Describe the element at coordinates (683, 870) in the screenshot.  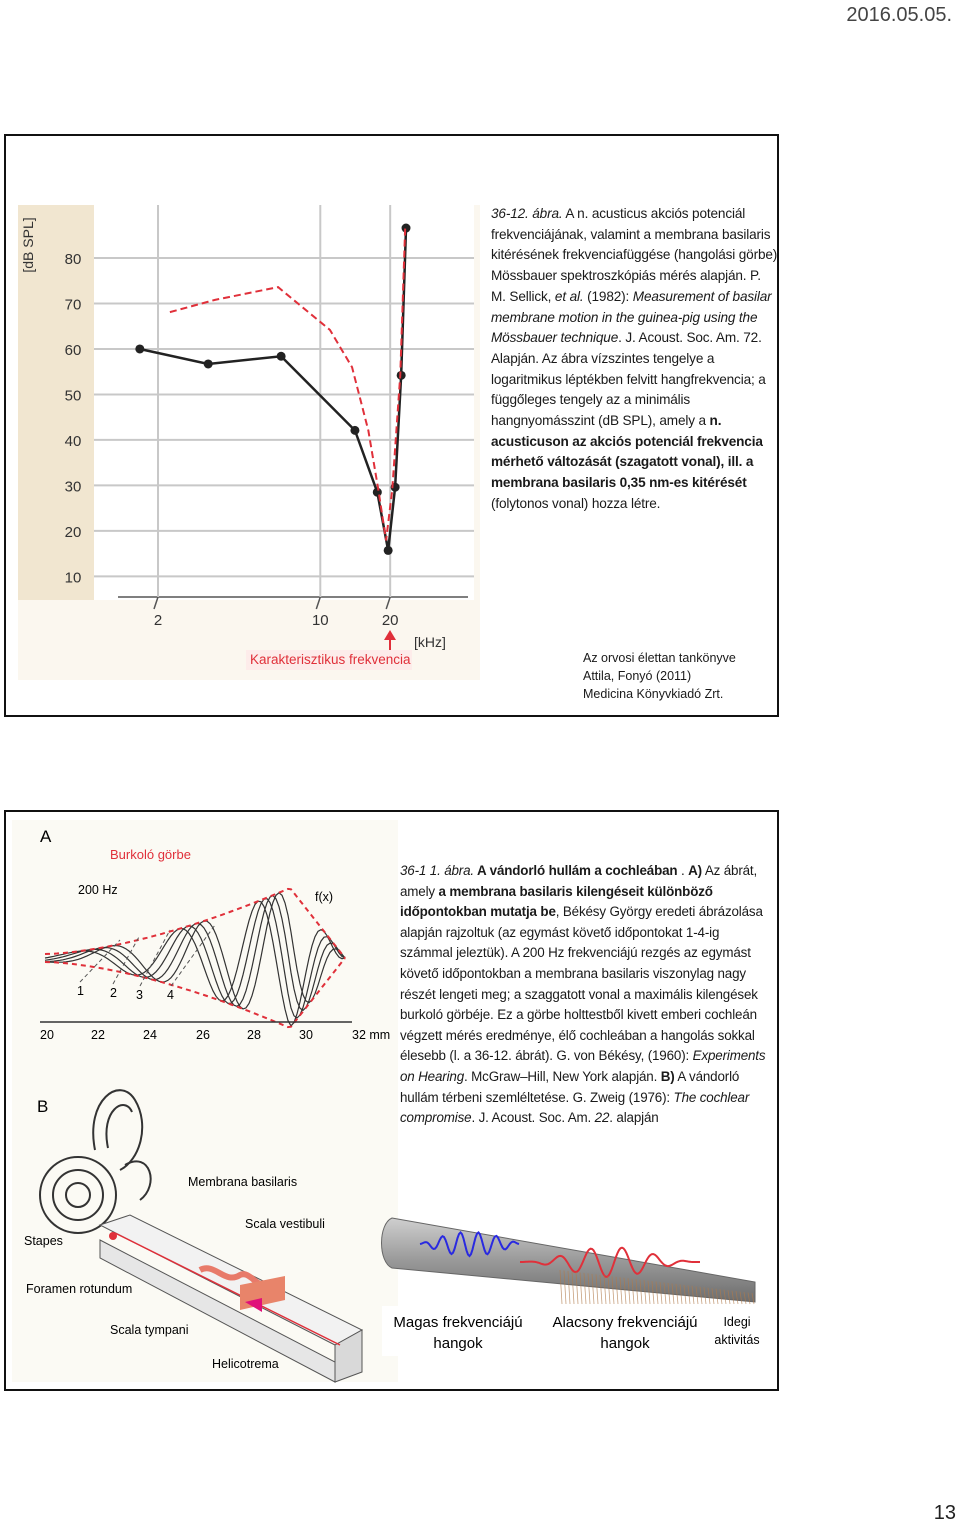
I see `caption-part: .` at that location.